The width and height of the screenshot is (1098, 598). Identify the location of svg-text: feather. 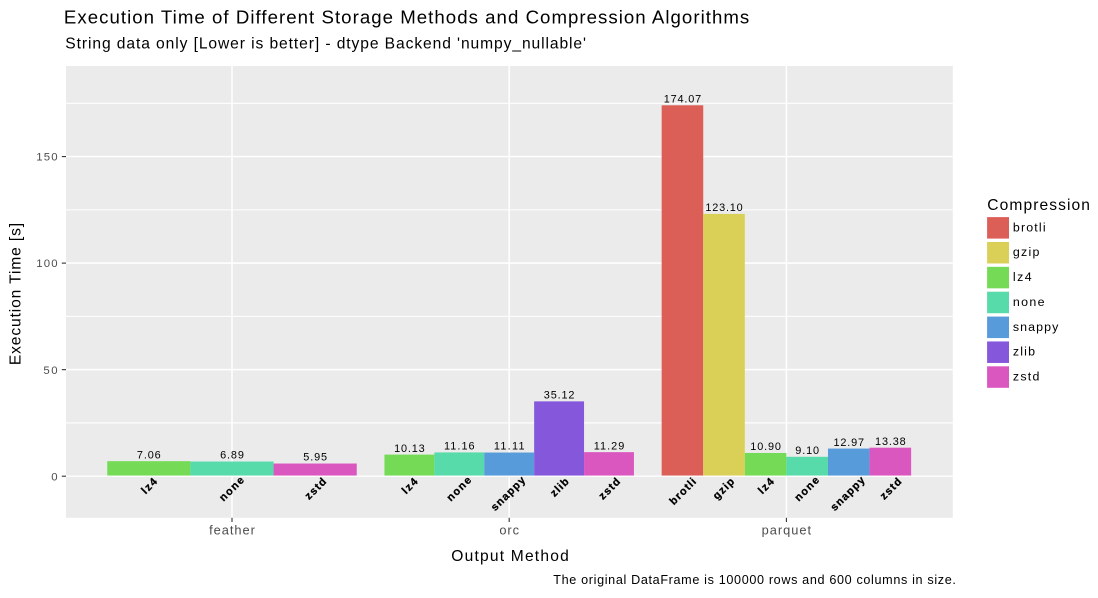
(232, 530).